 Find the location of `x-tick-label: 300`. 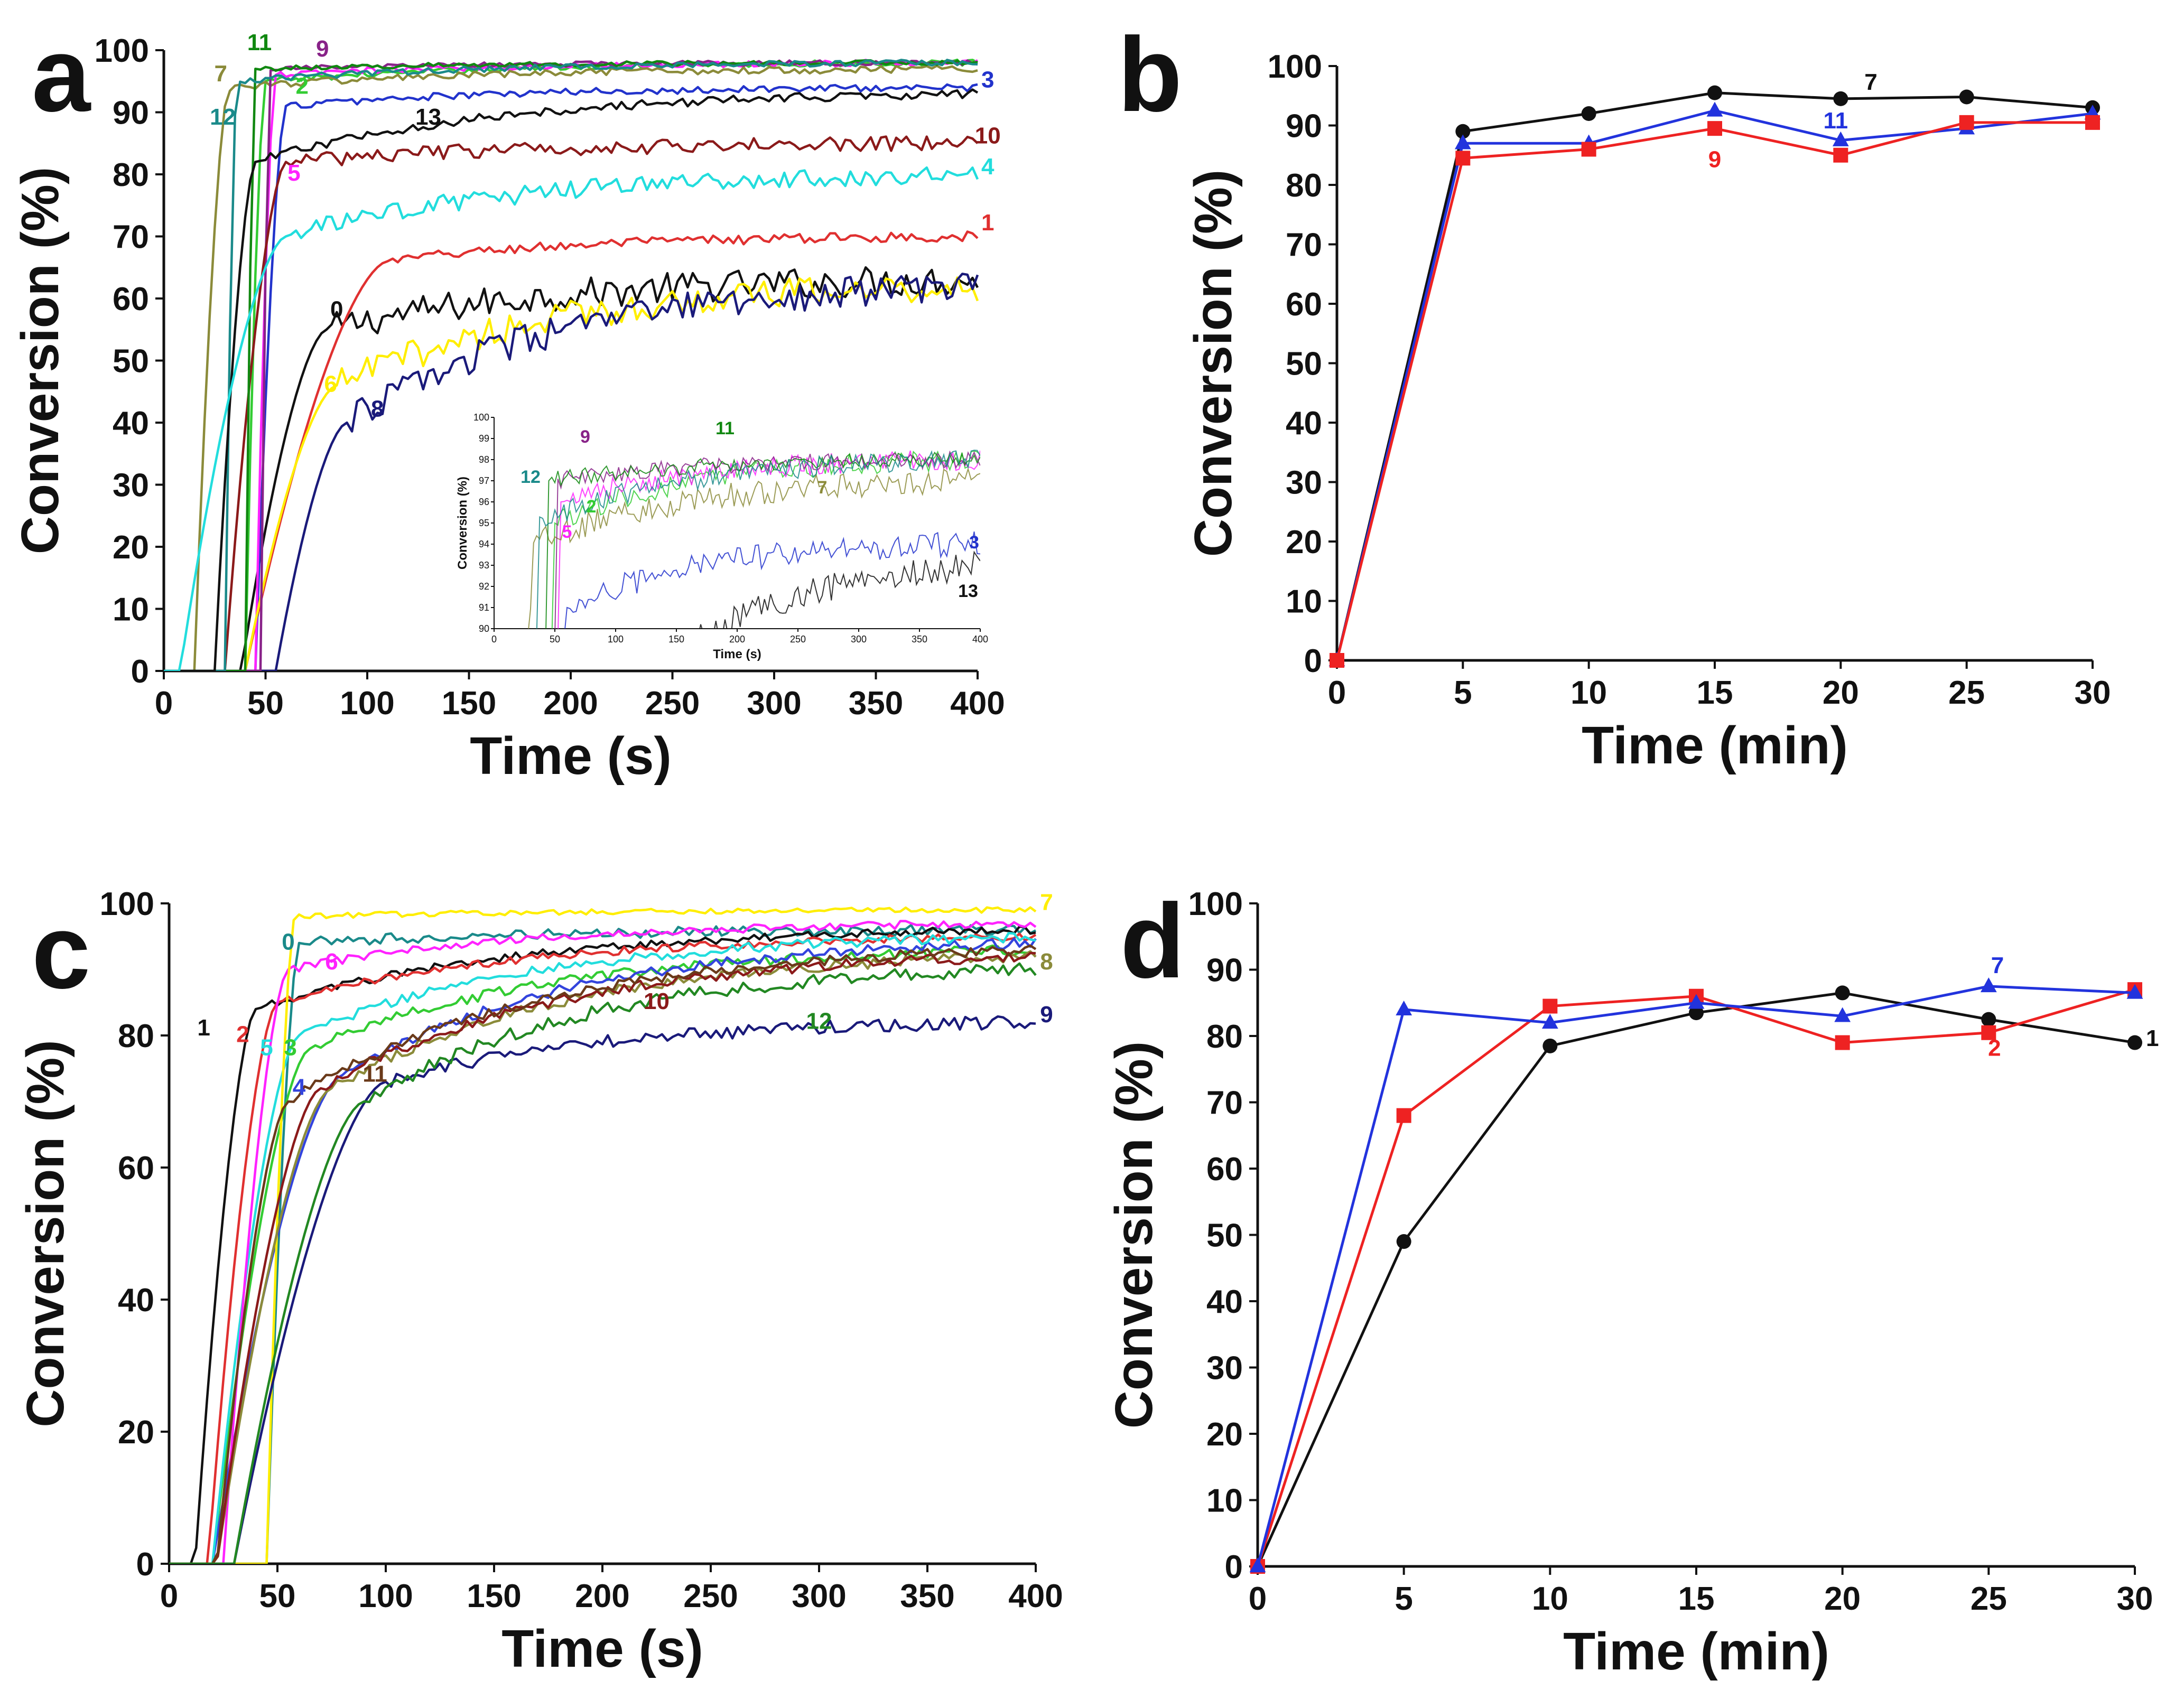

x-tick-label: 300 is located at coordinates (819, 1596).